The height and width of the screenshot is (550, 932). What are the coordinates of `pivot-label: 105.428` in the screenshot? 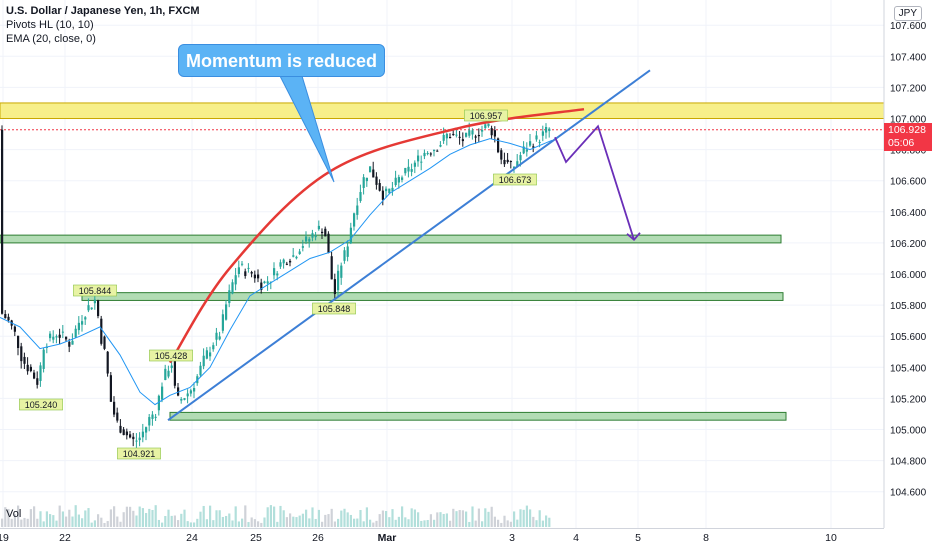 It's located at (171, 356).